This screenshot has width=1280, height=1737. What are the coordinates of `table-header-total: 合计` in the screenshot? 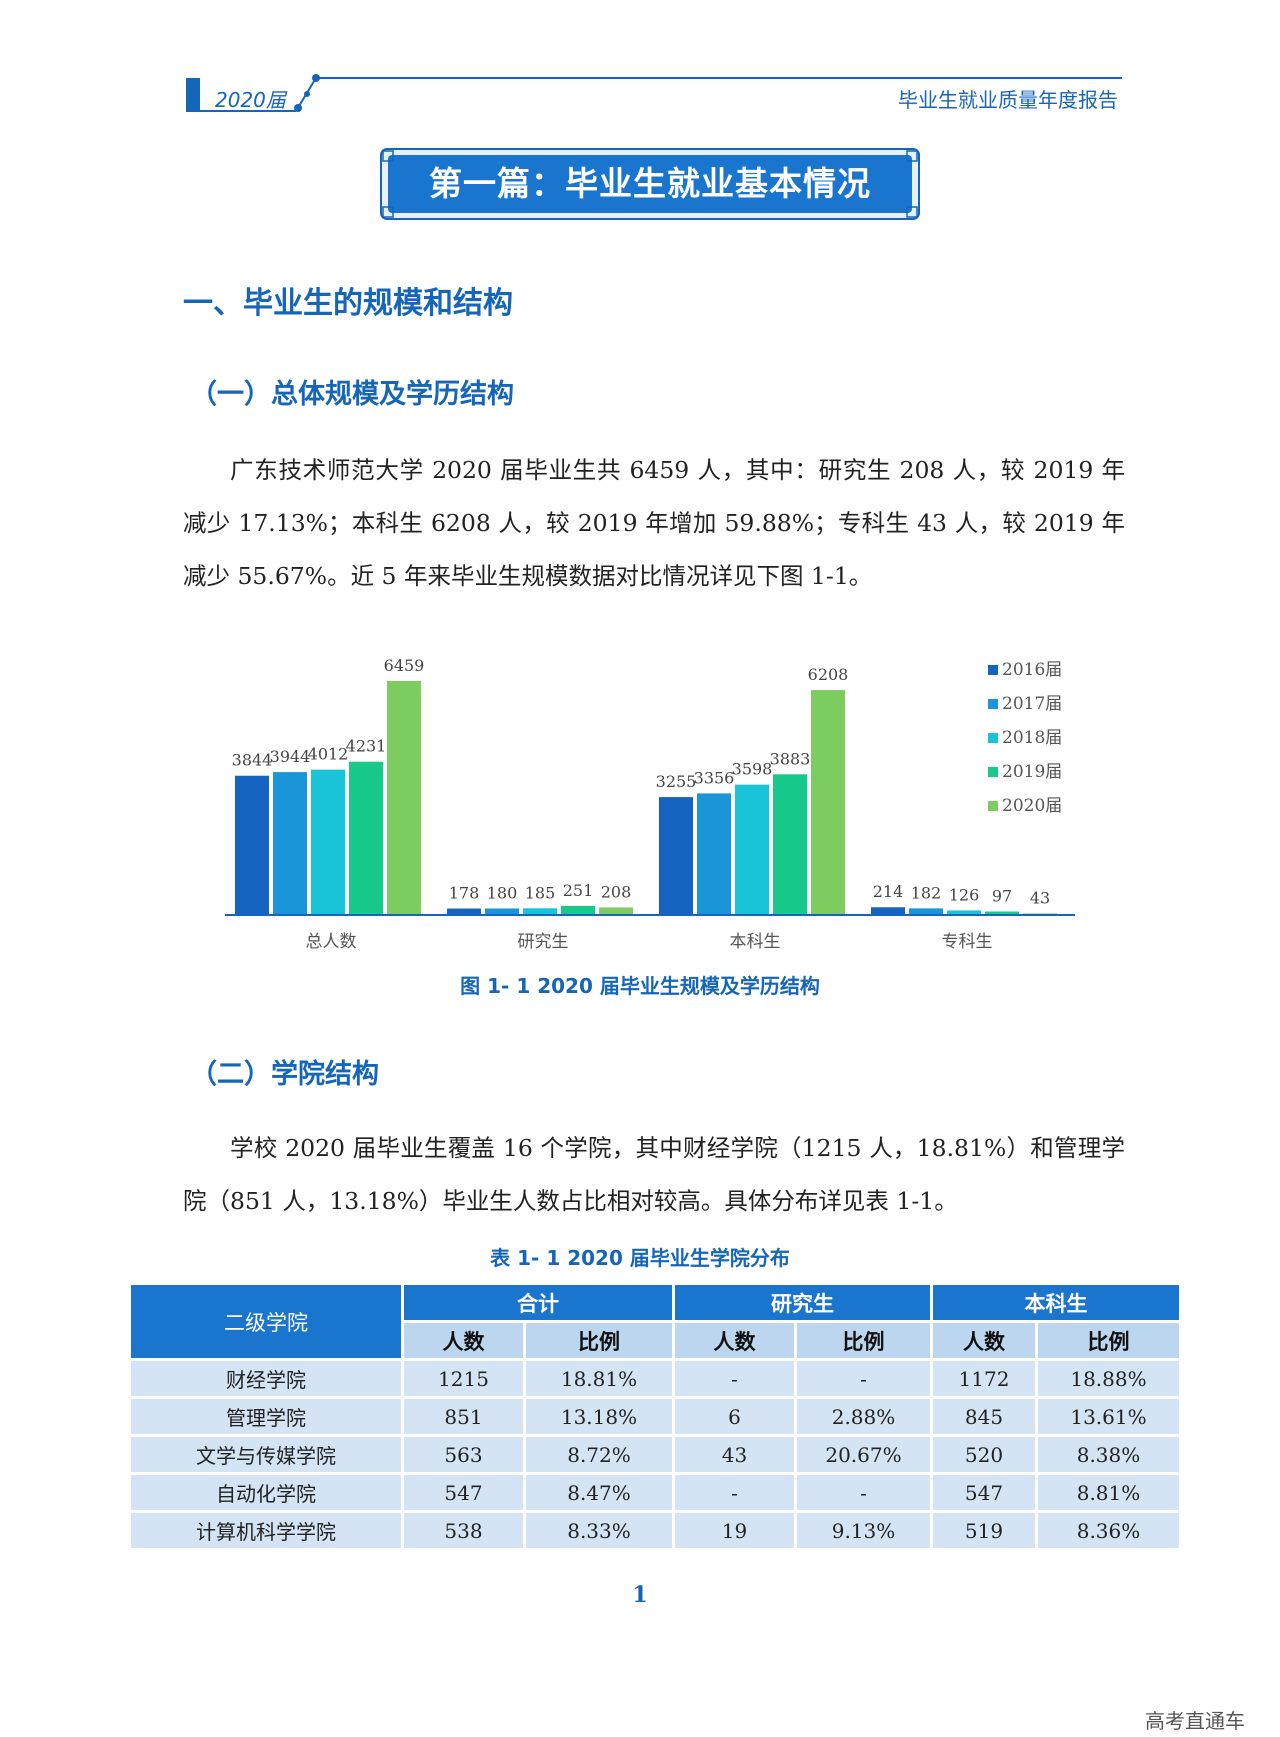 It's located at (538, 1302).